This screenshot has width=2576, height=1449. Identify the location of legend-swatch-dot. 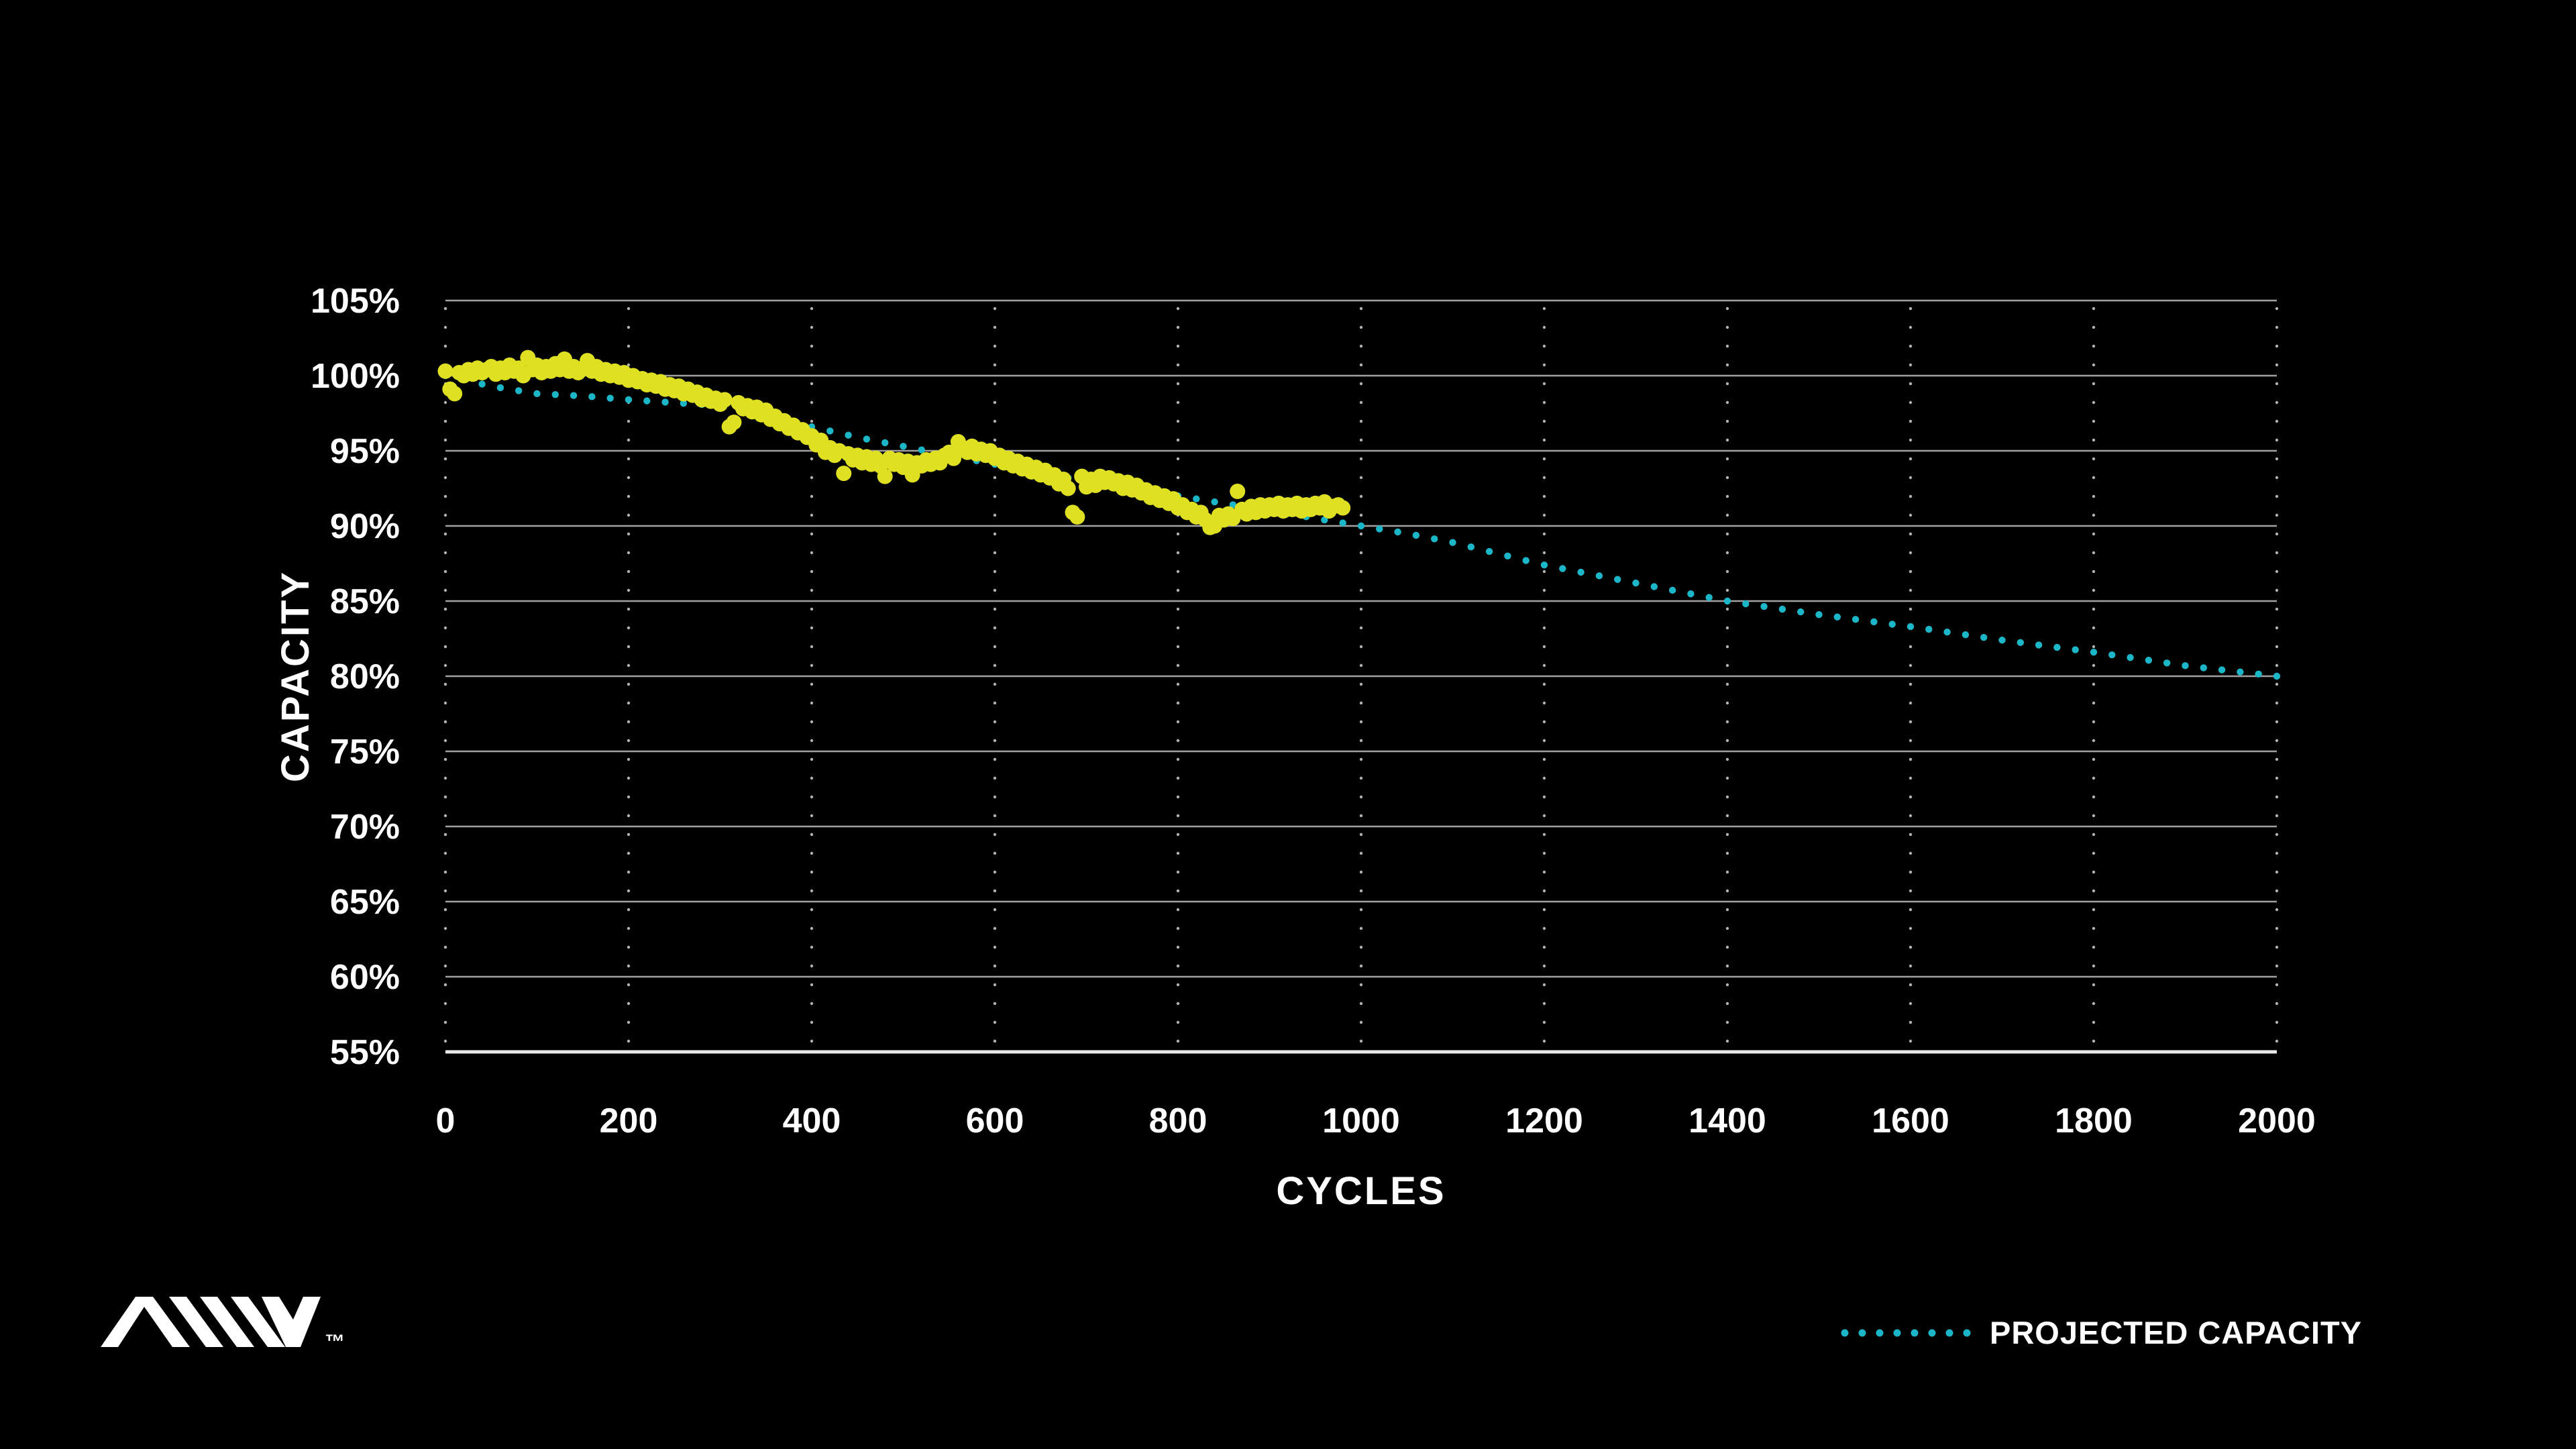
(1915, 1333).